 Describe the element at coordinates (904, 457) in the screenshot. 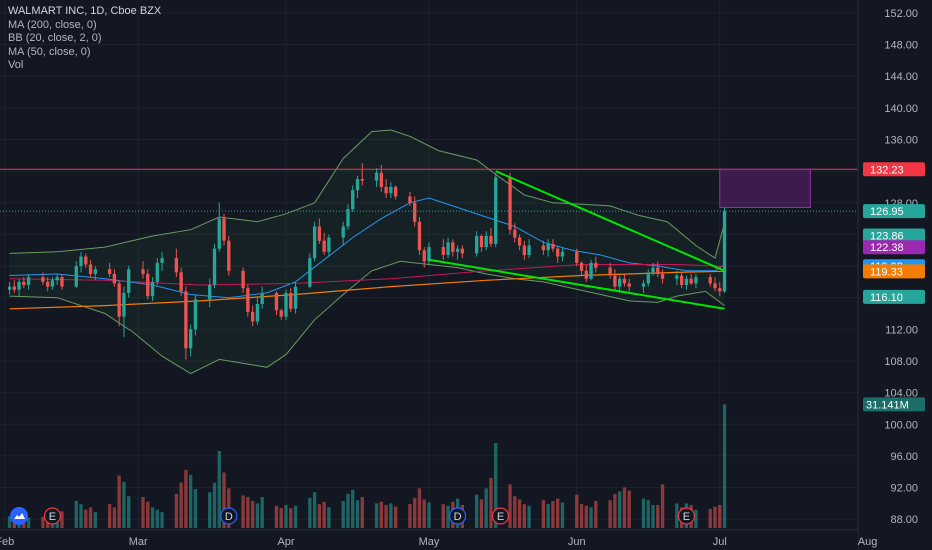

I see `price-tick-label: 96.00` at that location.